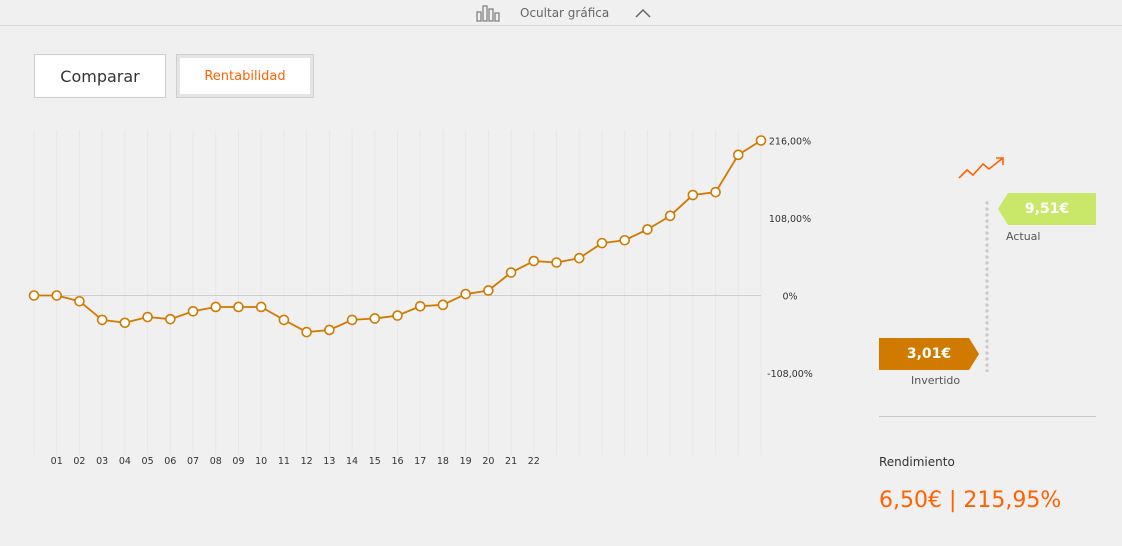 The width and height of the screenshot is (1122, 546). What do you see at coordinates (917, 462) in the screenshot?
I see `return-label: Rendimiento` at bounding box center [917, 462].